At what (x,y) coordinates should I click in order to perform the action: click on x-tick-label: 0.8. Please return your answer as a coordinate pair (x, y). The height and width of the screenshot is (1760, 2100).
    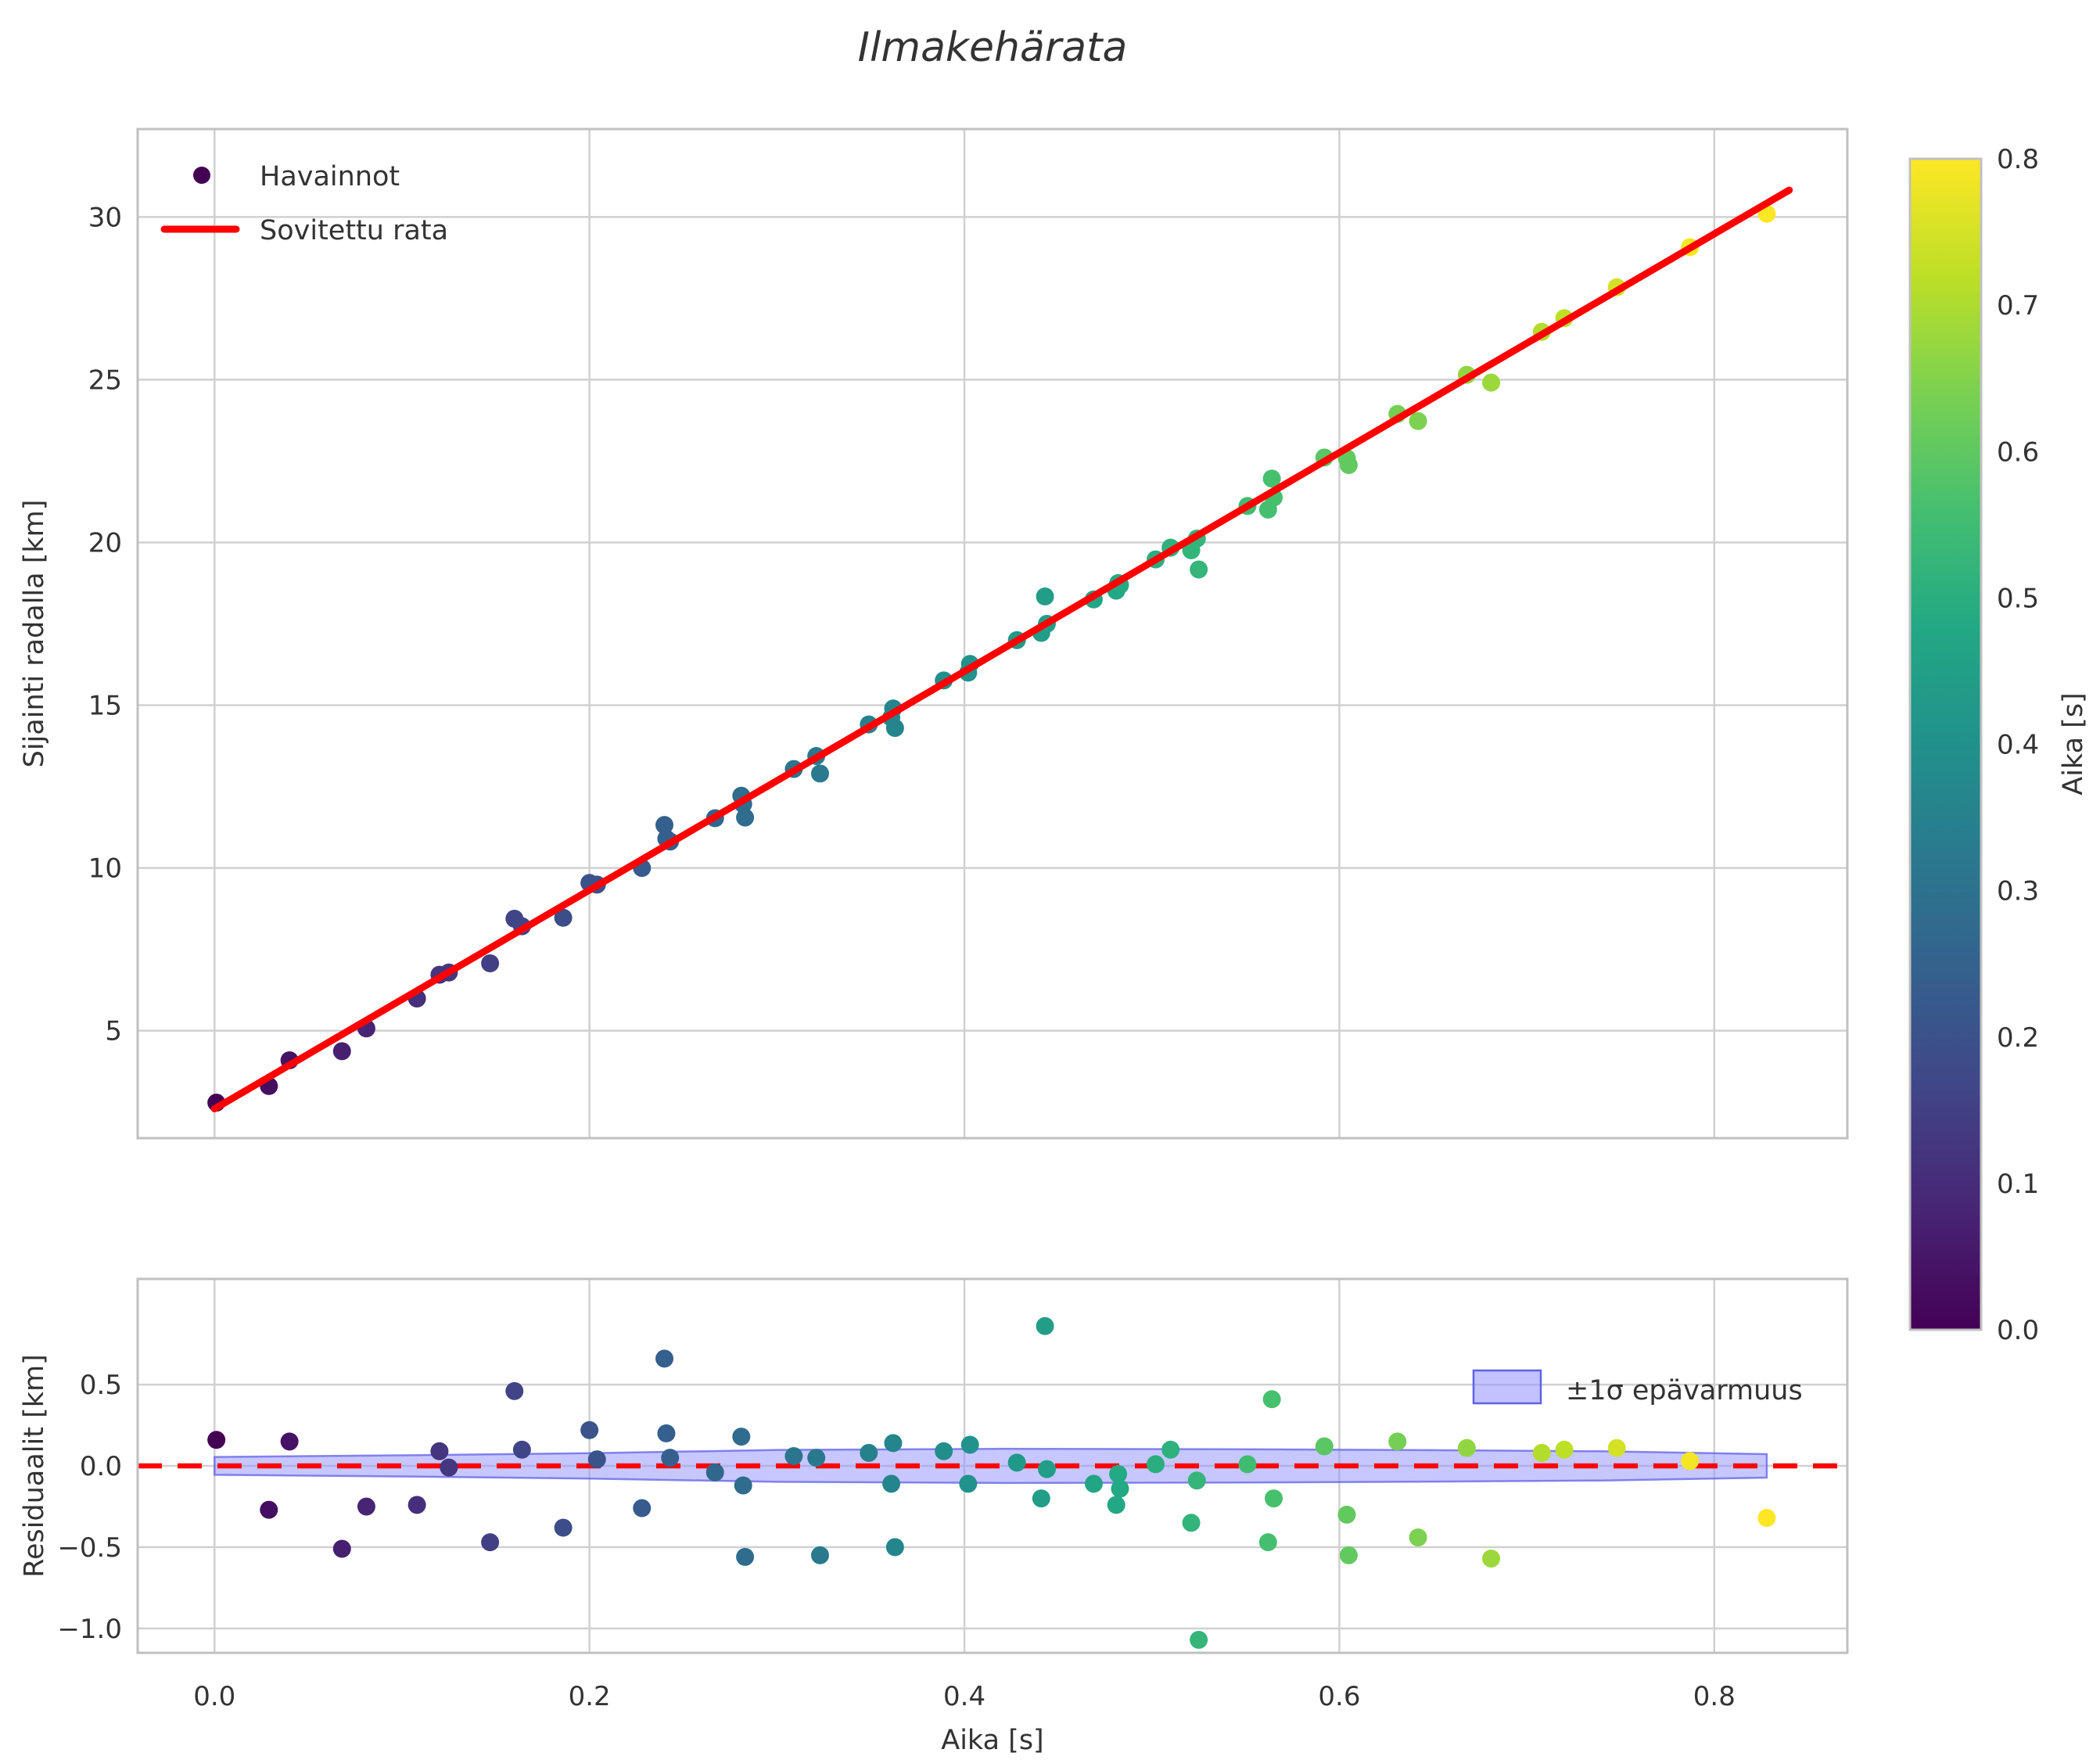
    Looking at the image, I should click on (1714, 1696).